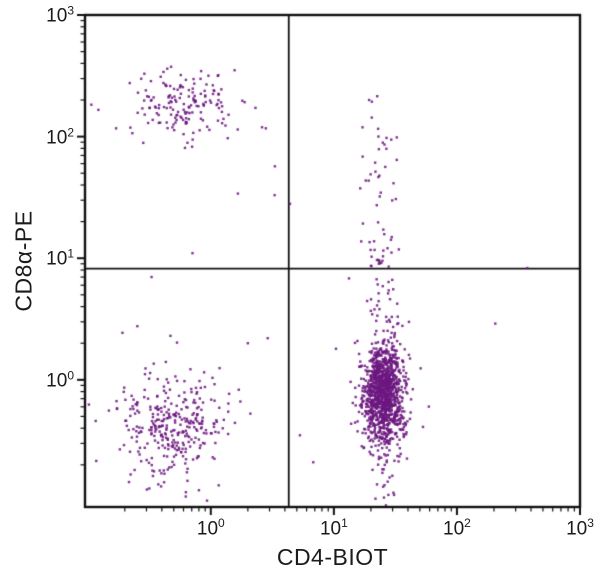 This screenshot has width=600, height=583. What do you see at coordinates (60, 380) in the screenshot?
I see `y-tick-label-10e0: 10⁰` at bounding box center [60, 380].